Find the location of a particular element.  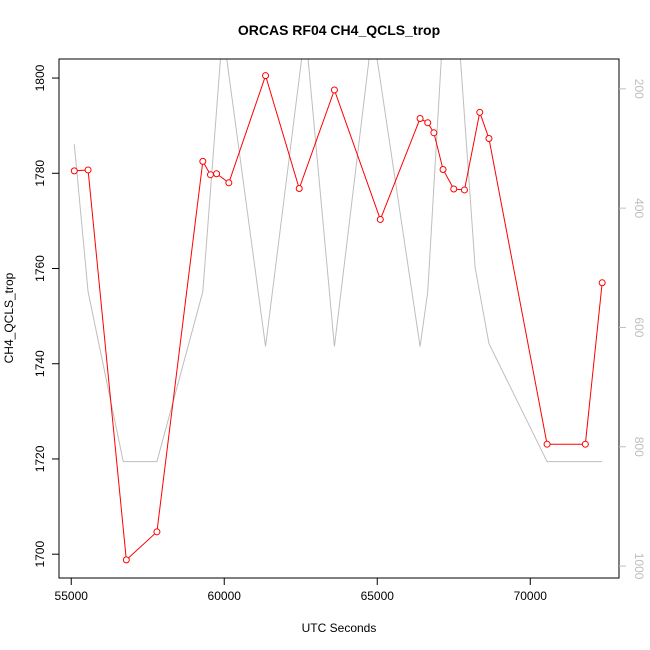

x-axis-label: UTC Seconds is located at coordinates (339, 628).